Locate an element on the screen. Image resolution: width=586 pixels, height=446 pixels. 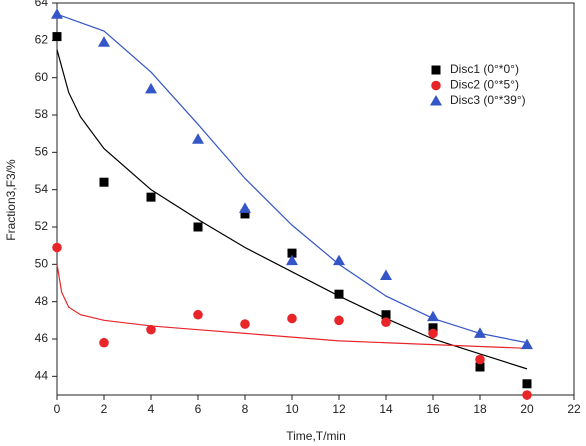
x-tick-label: 4 is located at coordinates (151, 409).